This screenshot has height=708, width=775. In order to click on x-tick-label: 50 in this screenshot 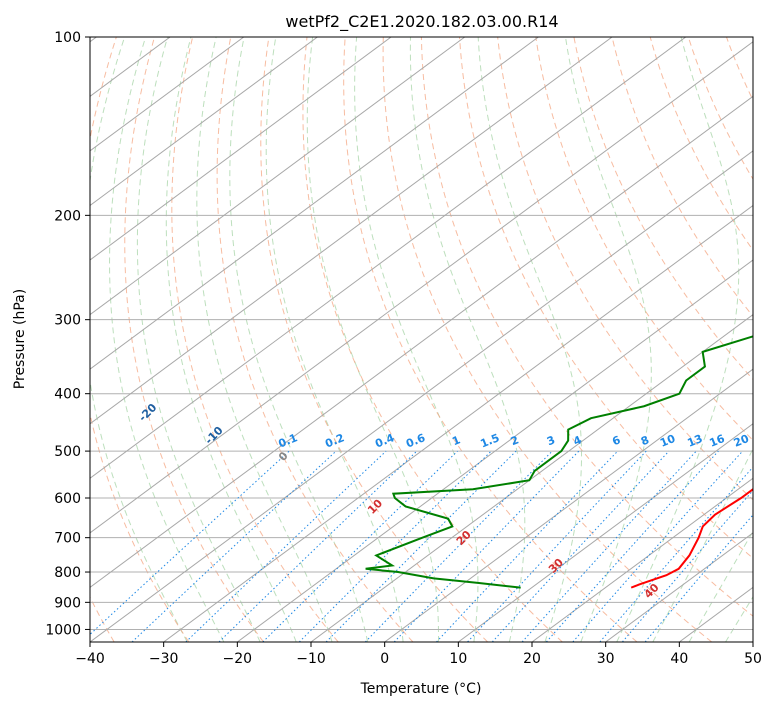, I will do `click(753, 659)`.